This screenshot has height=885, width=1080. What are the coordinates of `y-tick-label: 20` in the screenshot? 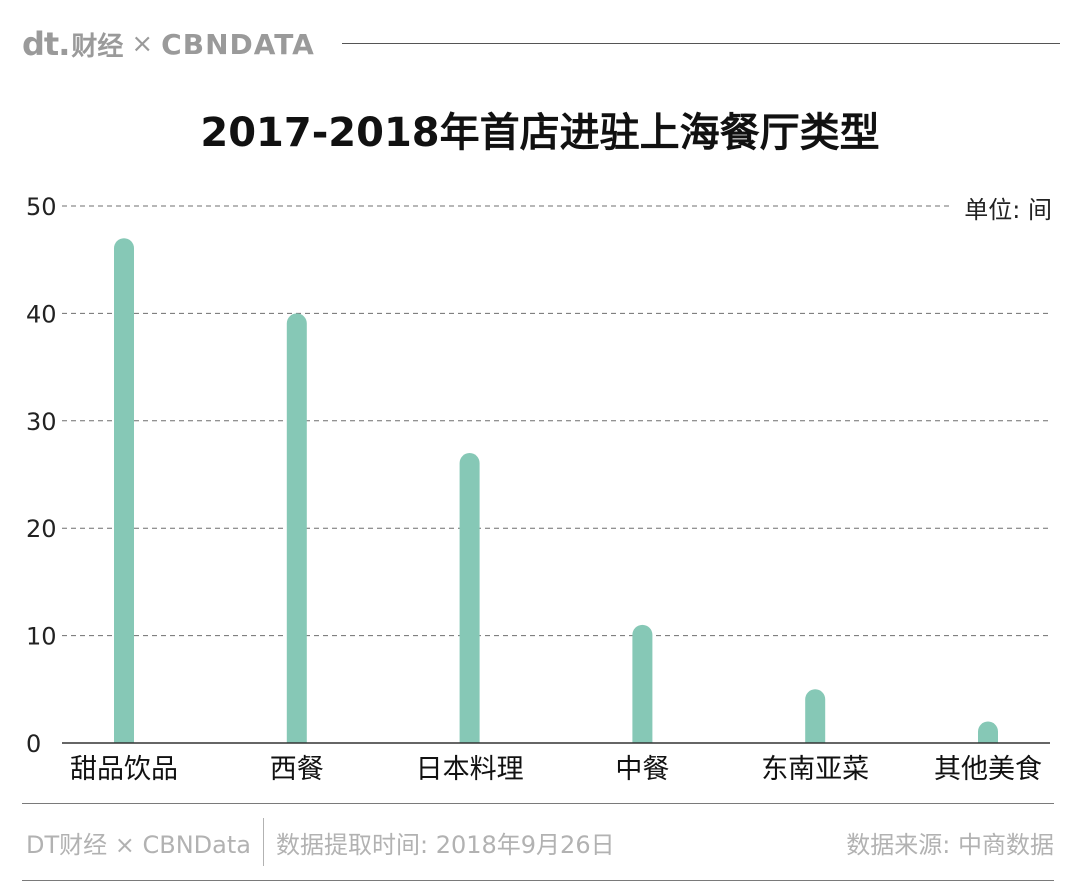 It's located at (41, 529).